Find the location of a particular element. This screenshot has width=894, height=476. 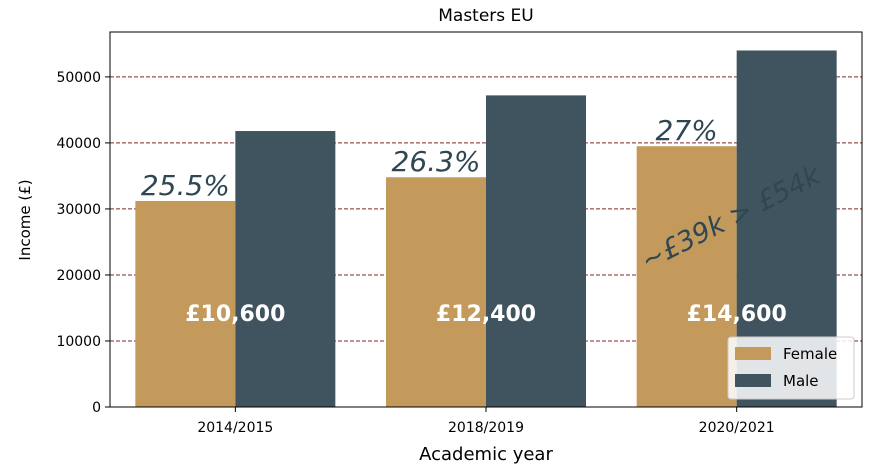

x-axis: 2014/2015 2018/2019 2020/2021 is located at coordinates (486, 421).